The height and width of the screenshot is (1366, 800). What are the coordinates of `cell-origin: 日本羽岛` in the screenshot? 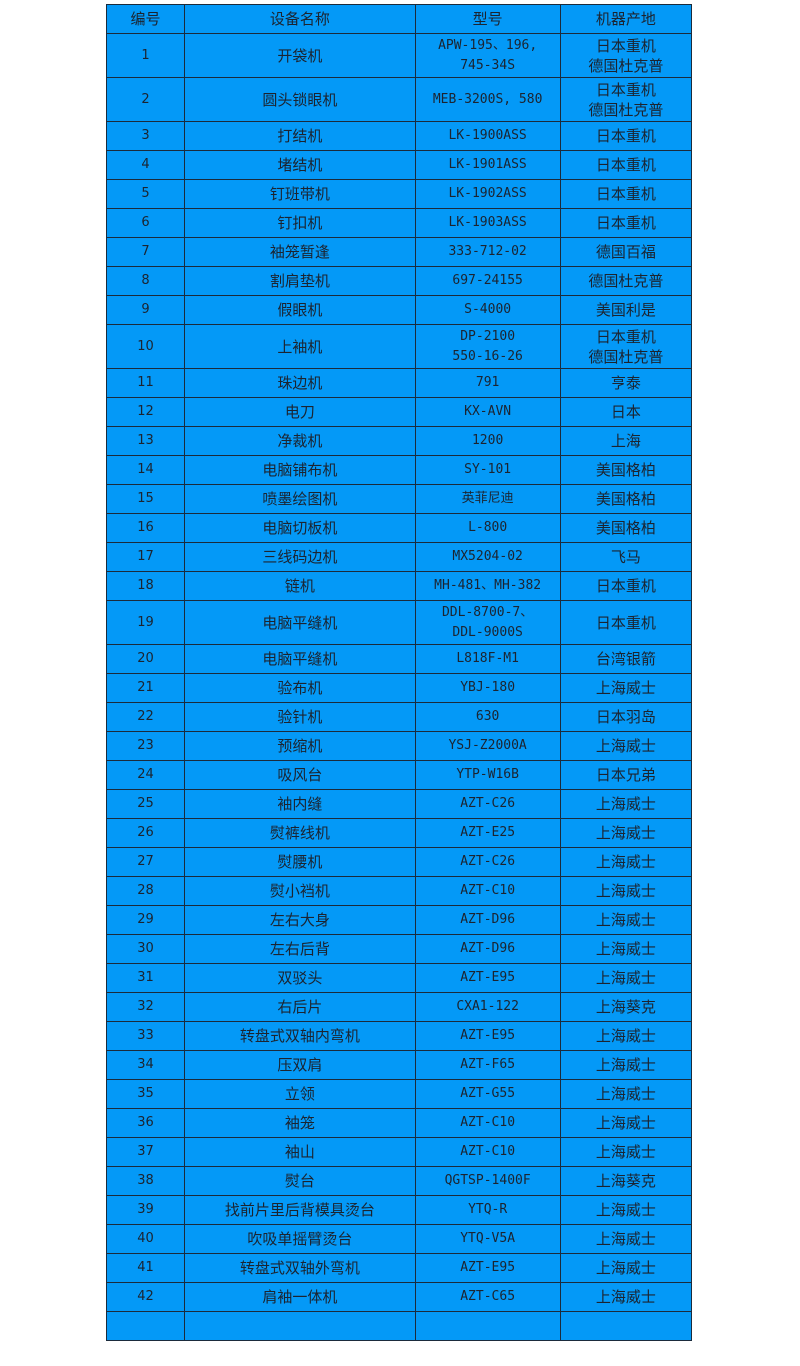 It's located at (626, 717).